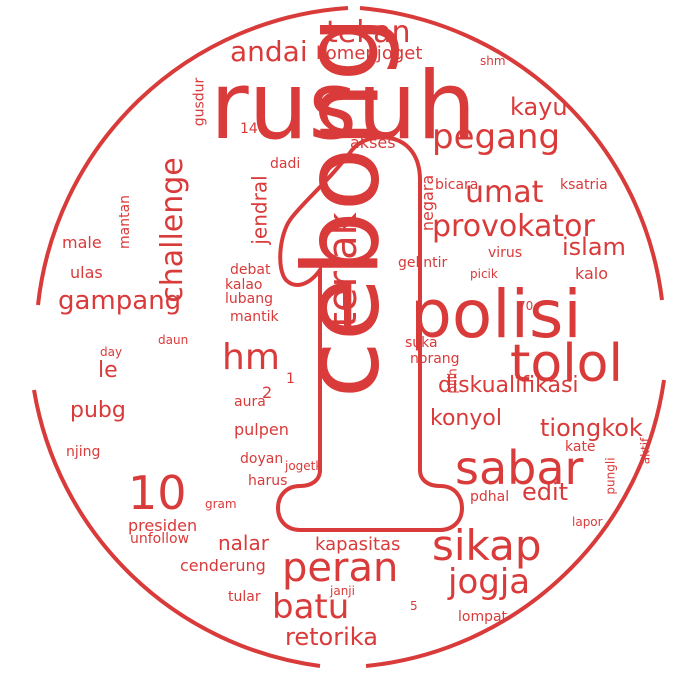 The width and height of the screenshot is (696, 687). What do you see at coordinates (466, 418) in the screenshot?
I see `cloud-word: konyol` at bounding box center [466, 418].